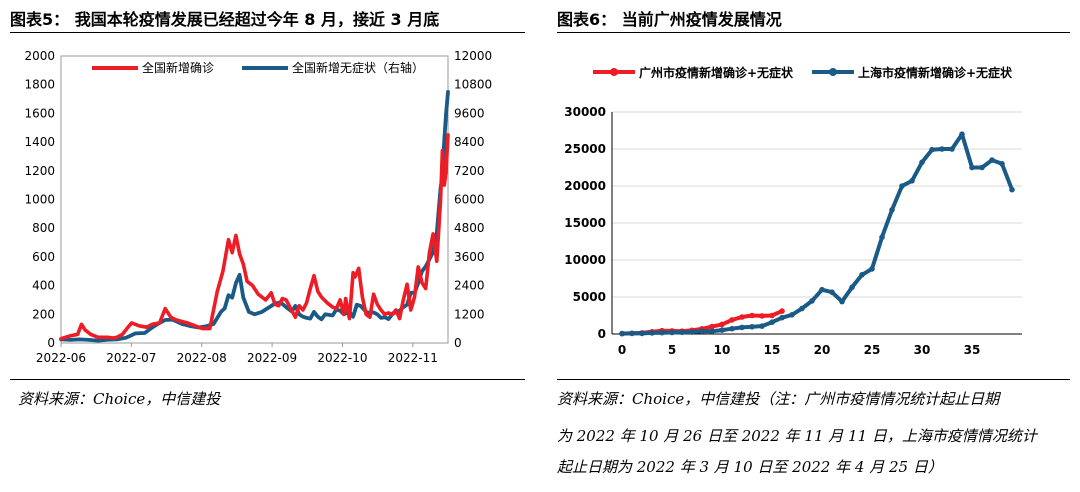 The width and height of the screenshot is (1080, 492). I want to click on legend-asymptomatic-label: 全国新增无症状（右轴）, so click(358, 67).